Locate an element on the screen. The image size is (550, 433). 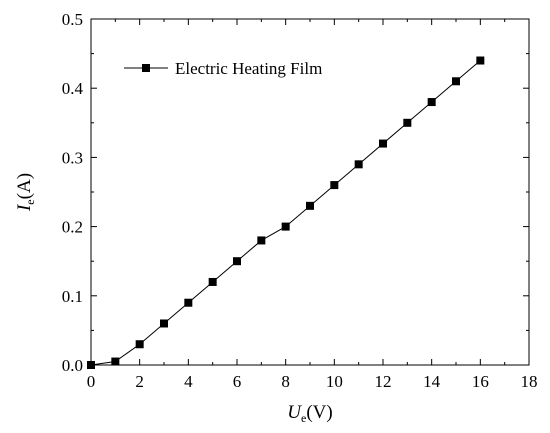
x-tick-label: 2 is located at coordinates (139, 381).